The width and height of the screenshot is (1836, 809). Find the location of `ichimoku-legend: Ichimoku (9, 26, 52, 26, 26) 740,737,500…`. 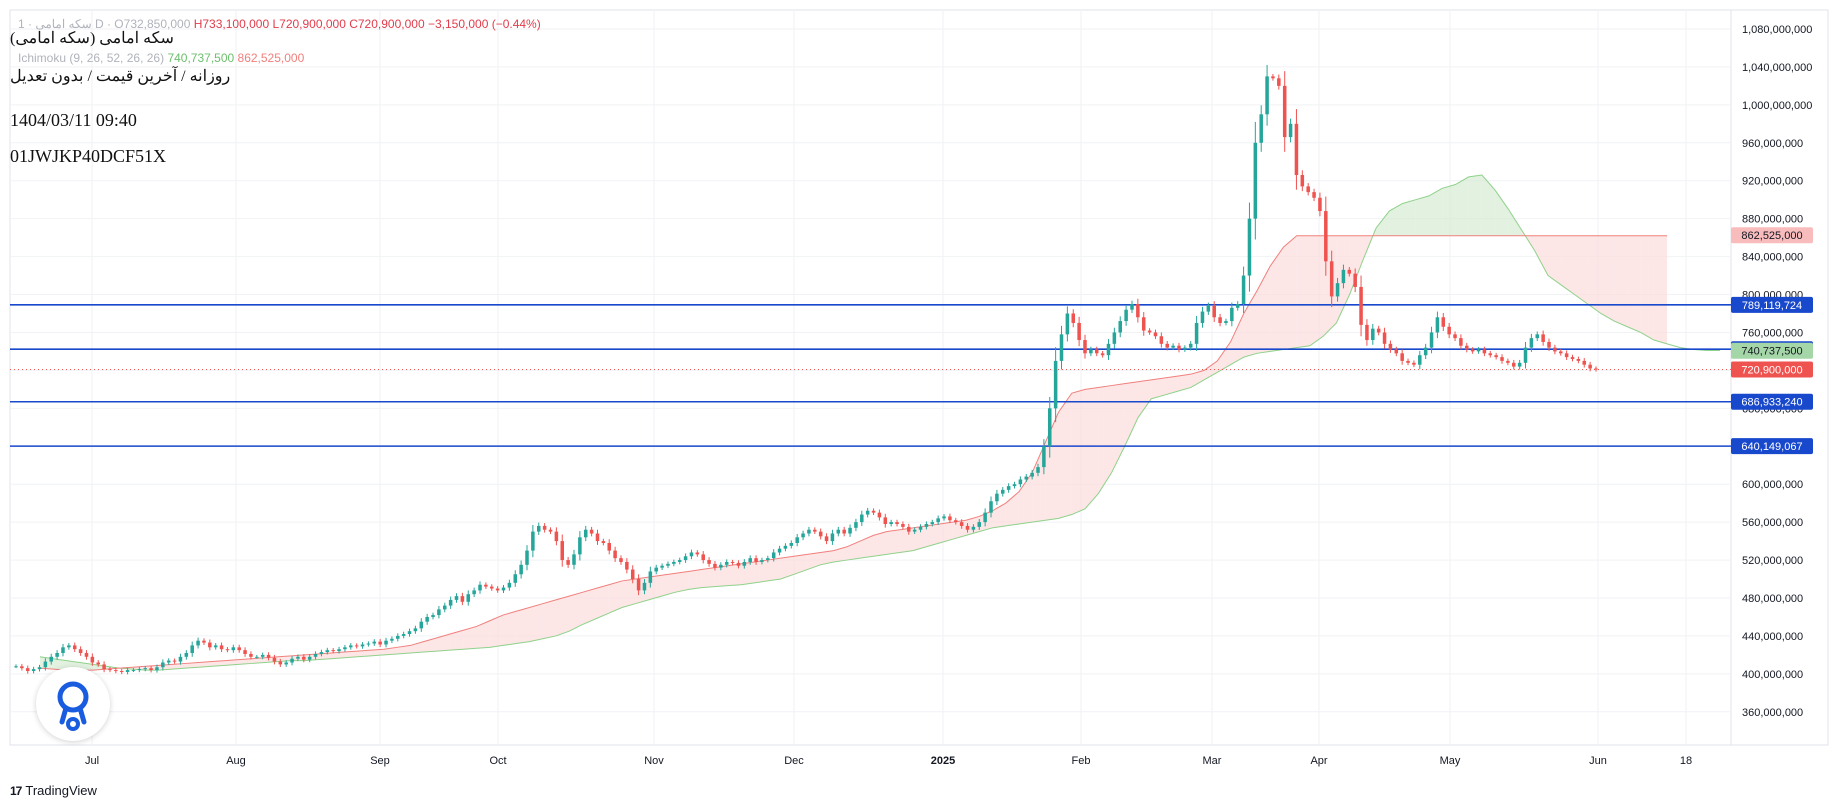

ichimoku-legend: Ichimoku (9, 26, 52, 26, 26) 740,737,500… is located at coordinates (161, 58).